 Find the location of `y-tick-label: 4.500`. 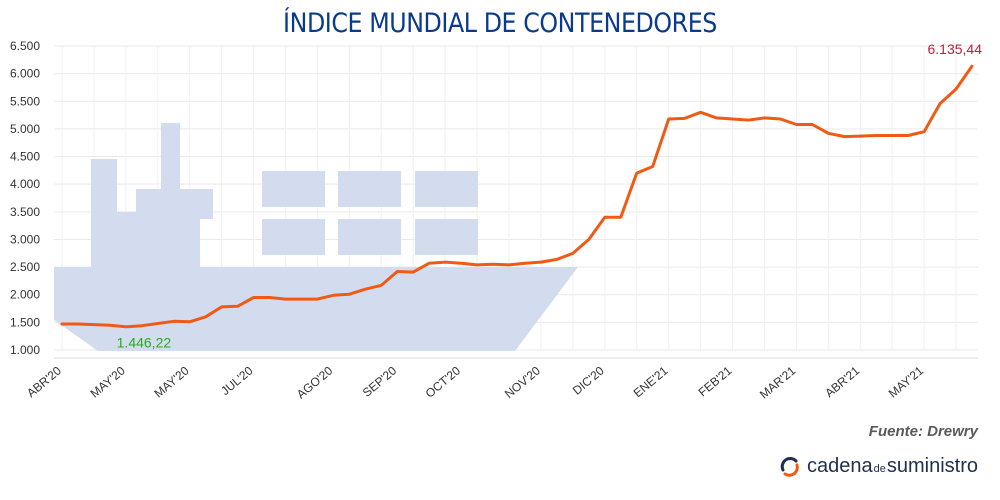

y-tick-label: 4.500 is located at coordinates (25, 157).